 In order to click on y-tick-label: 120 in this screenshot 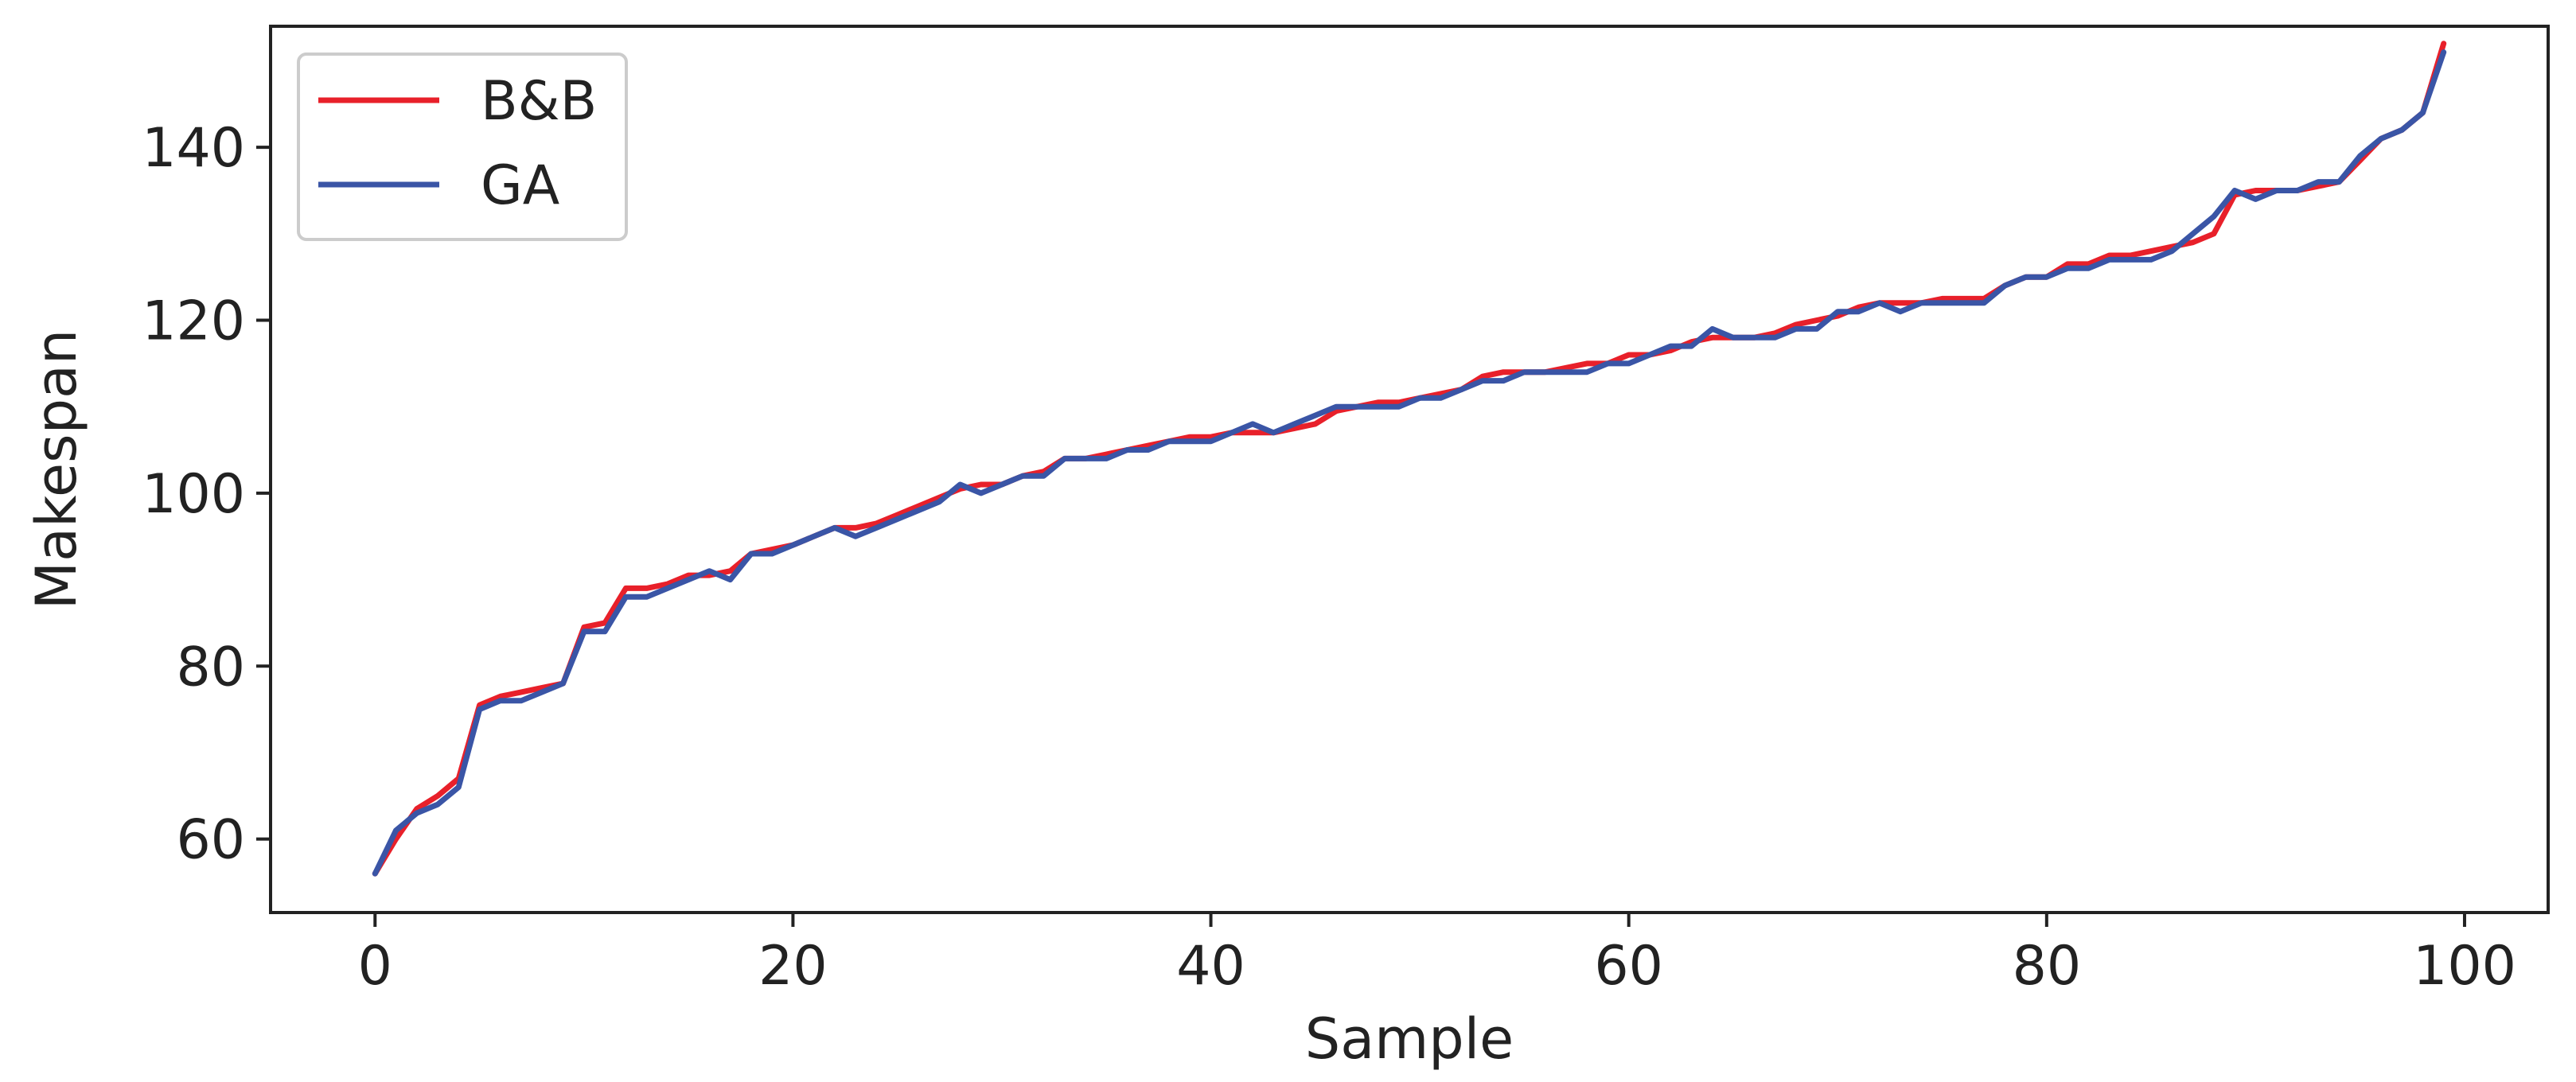, I will do `click(193, 321)`.